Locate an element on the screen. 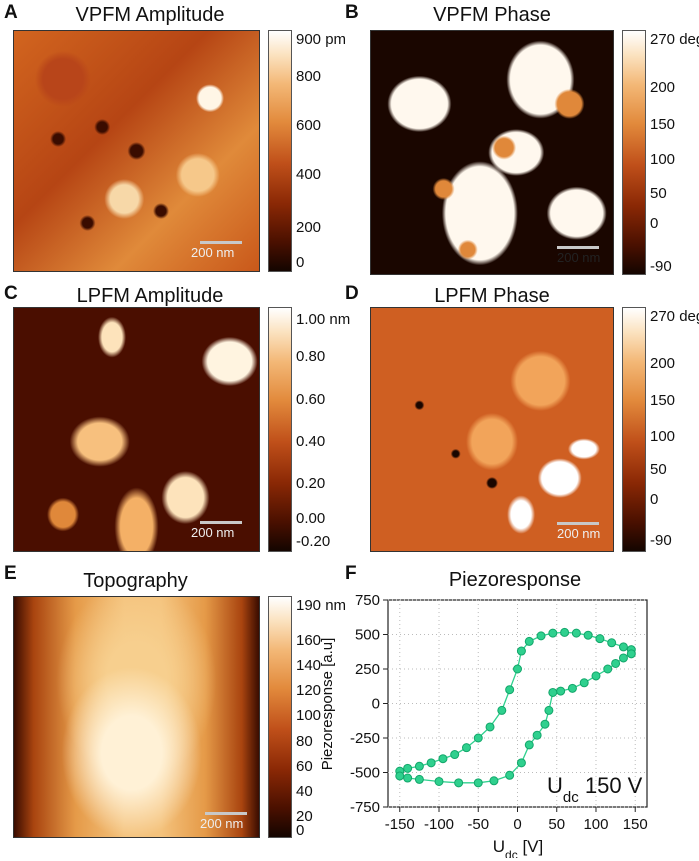 This screenshot has width=699, height=861. colorbar-d is located at coordinates (634, 429).